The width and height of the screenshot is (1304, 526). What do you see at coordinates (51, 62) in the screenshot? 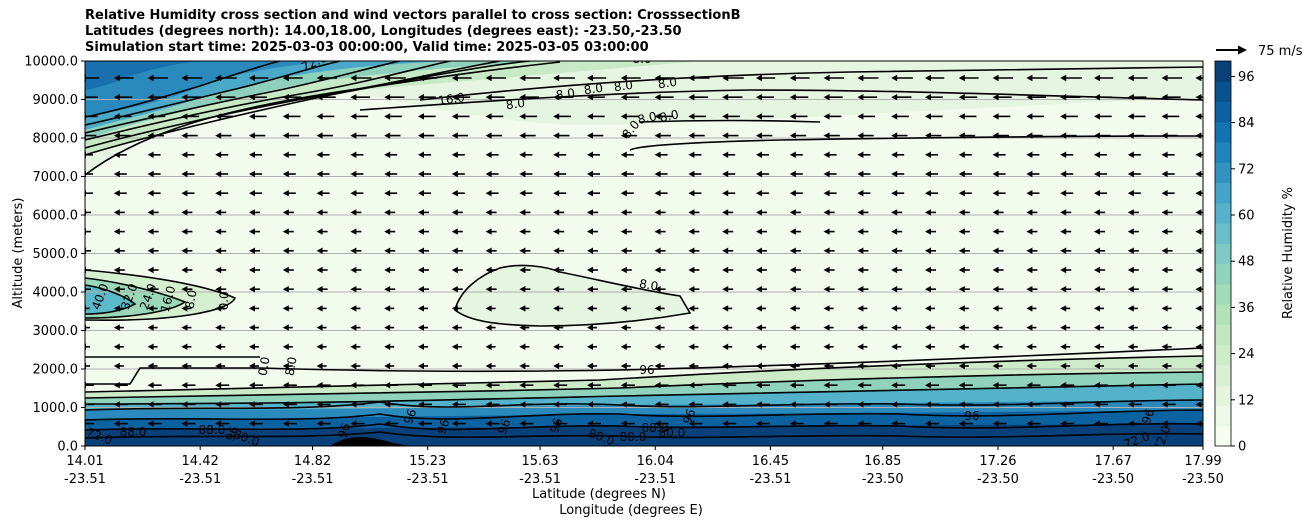
I see `y-tick-label: 10000.0` at bounding box center [51, 62].